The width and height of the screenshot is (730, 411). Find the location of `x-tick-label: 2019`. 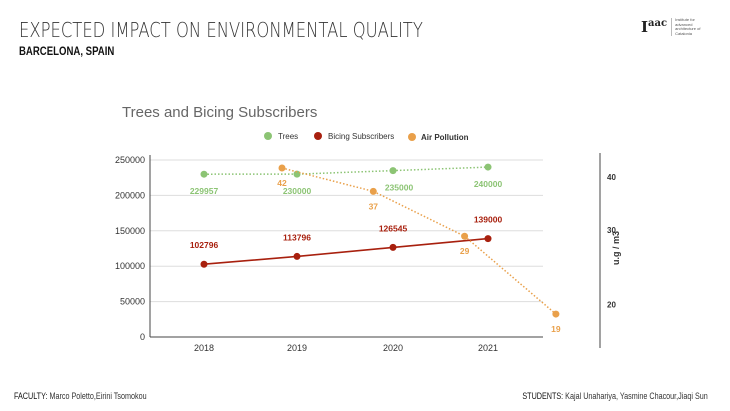

x-tick-label: 2019 is located at coordinates (297, 348).